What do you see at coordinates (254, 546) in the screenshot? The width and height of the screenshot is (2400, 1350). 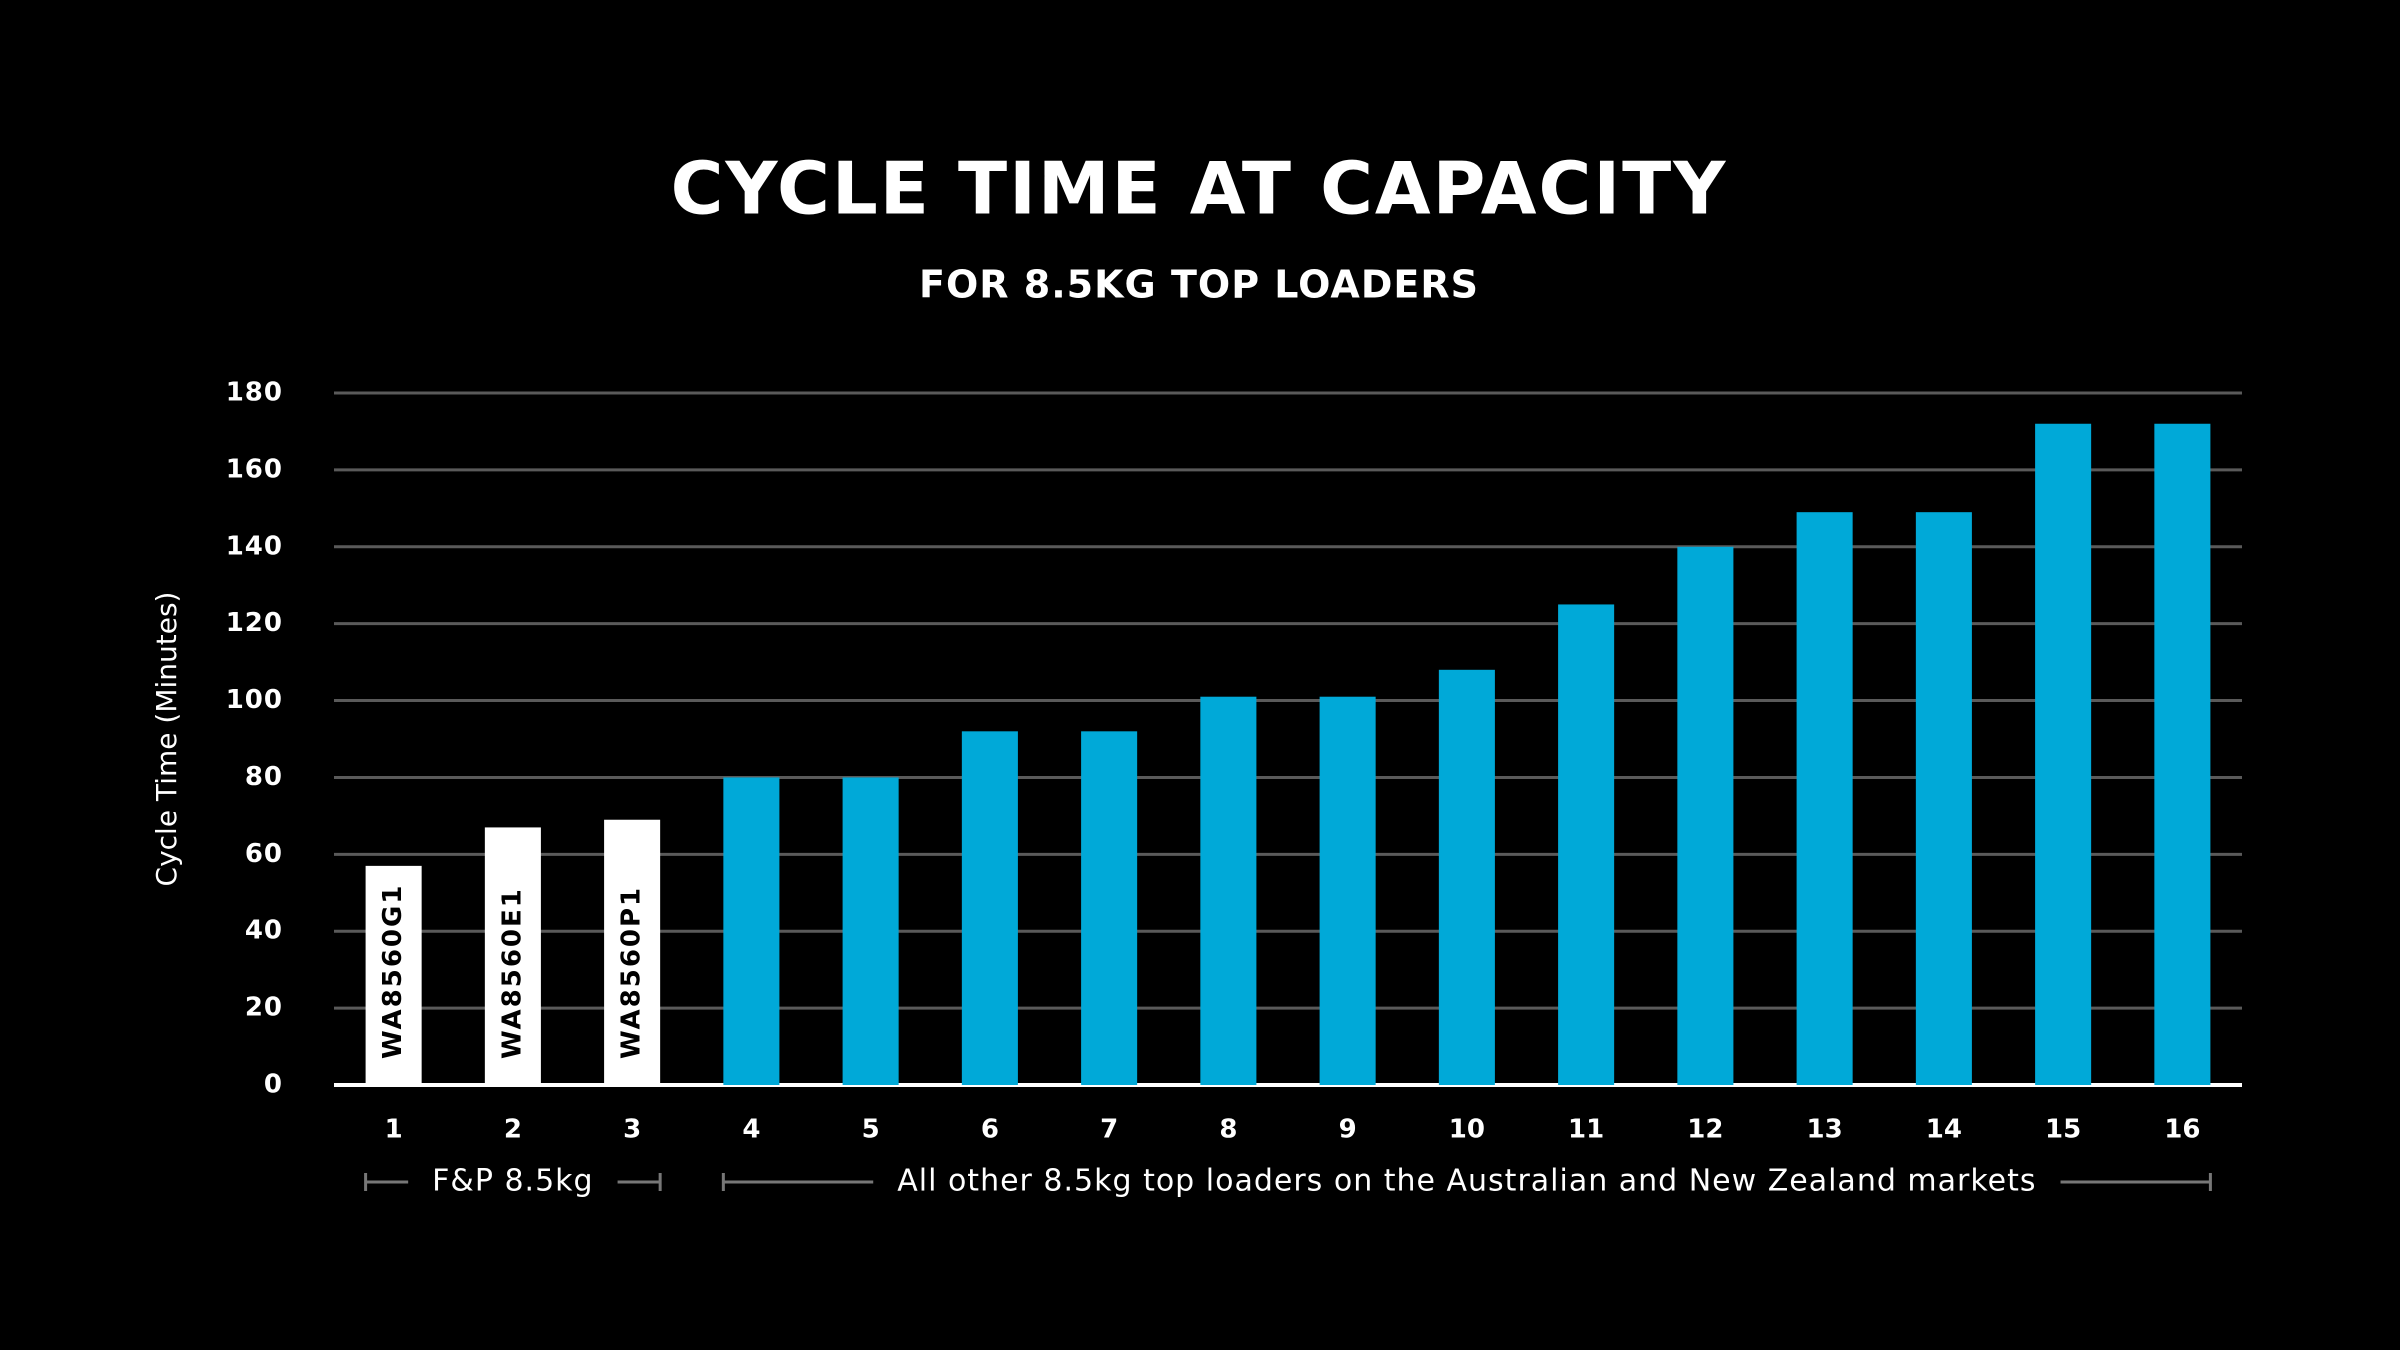 I see `y-tick-label: 140` at bounding box center [254, 546].